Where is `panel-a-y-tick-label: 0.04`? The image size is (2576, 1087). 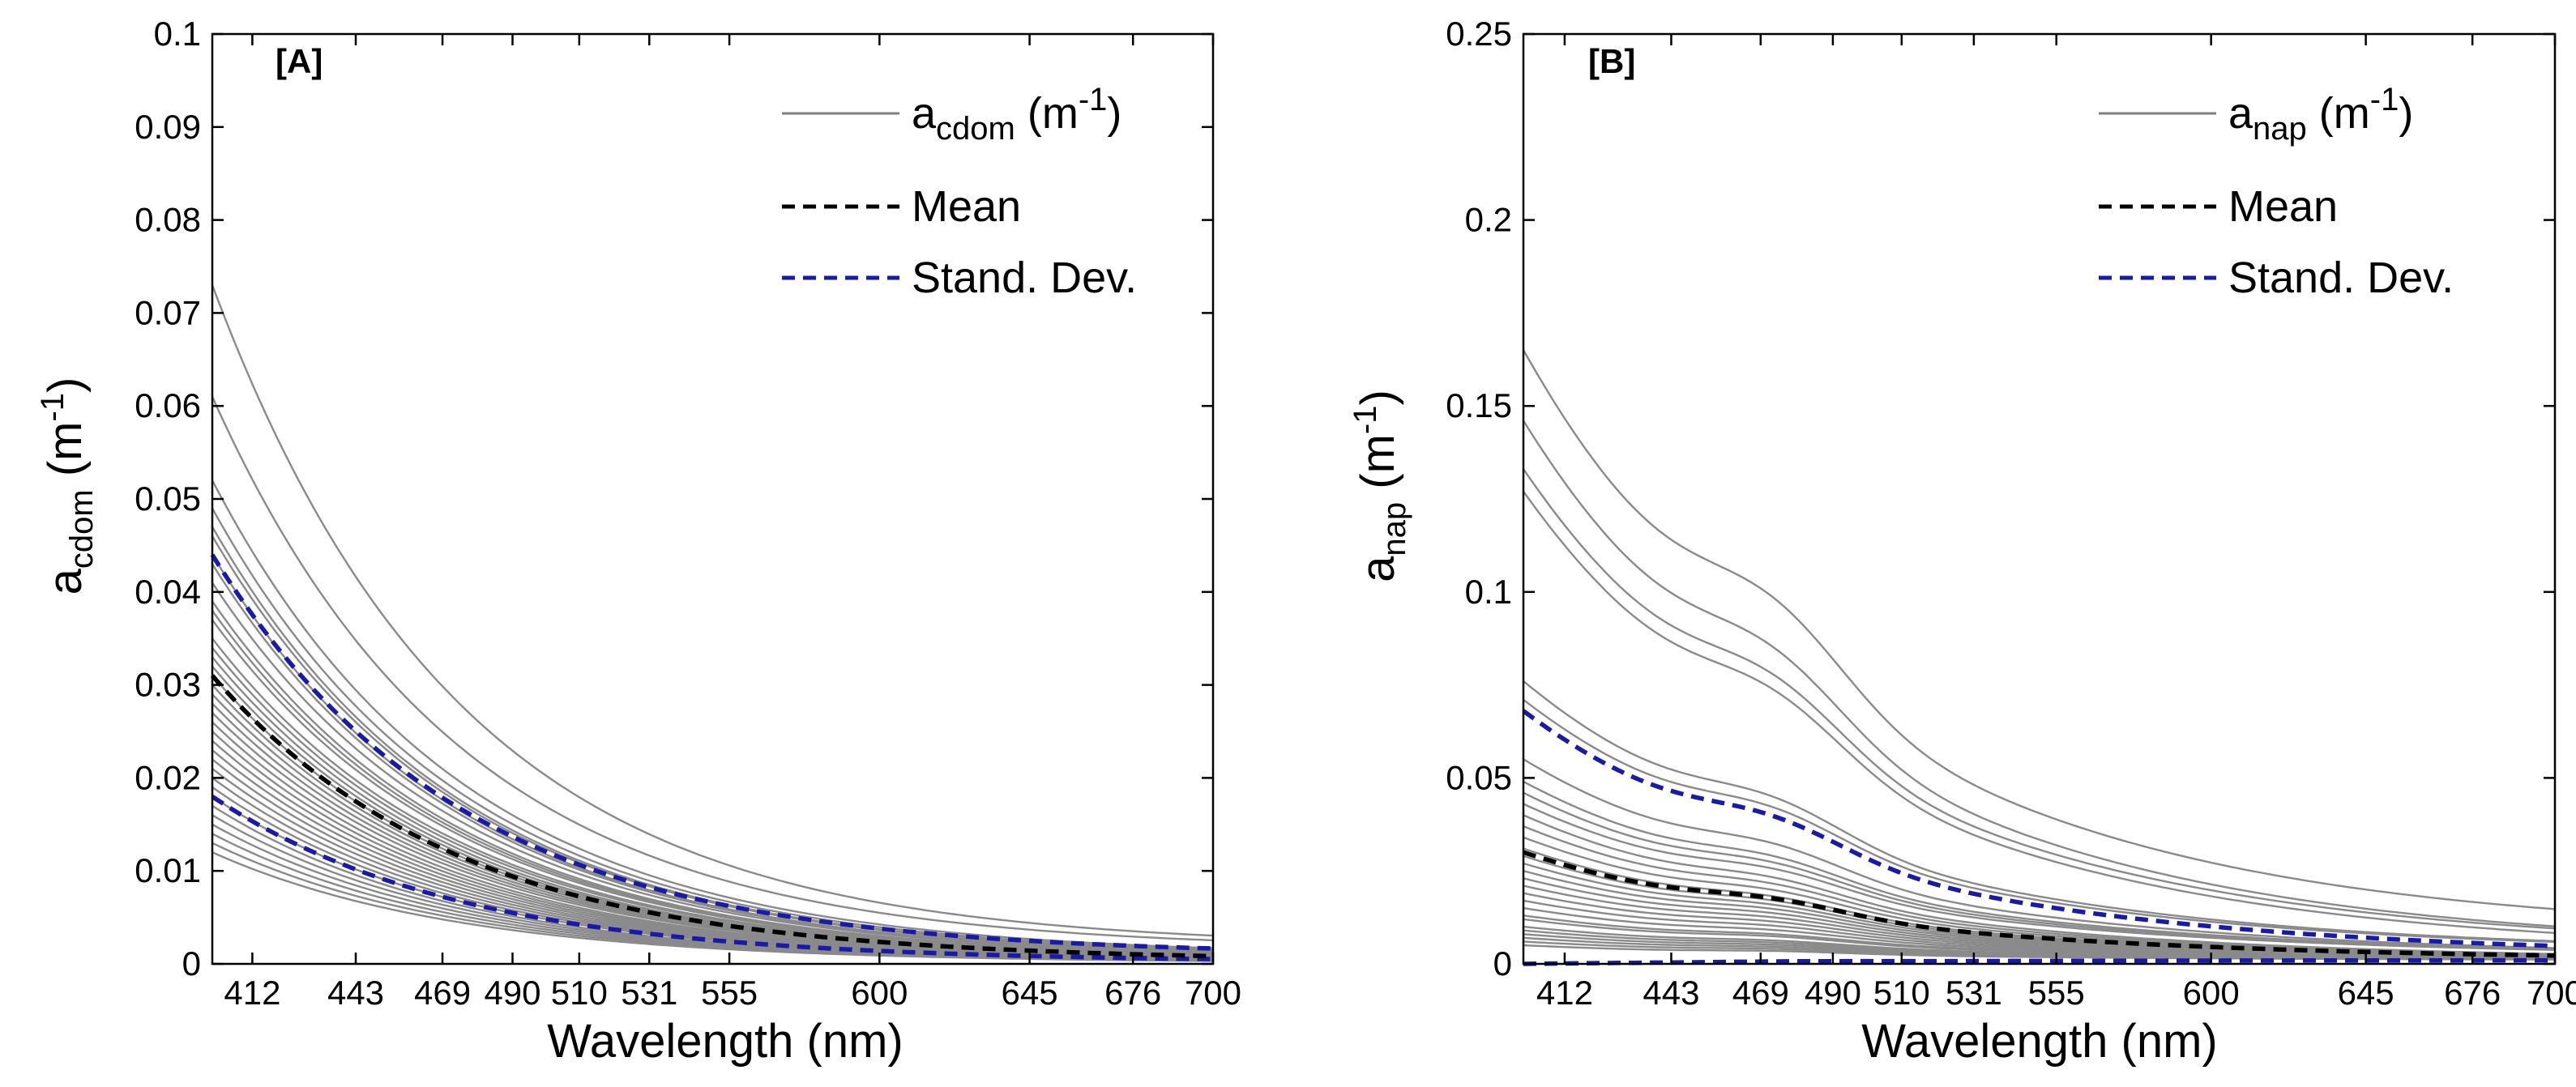 panel-a-y-tick-label: 0.04 is located at coordinates (168, 592).